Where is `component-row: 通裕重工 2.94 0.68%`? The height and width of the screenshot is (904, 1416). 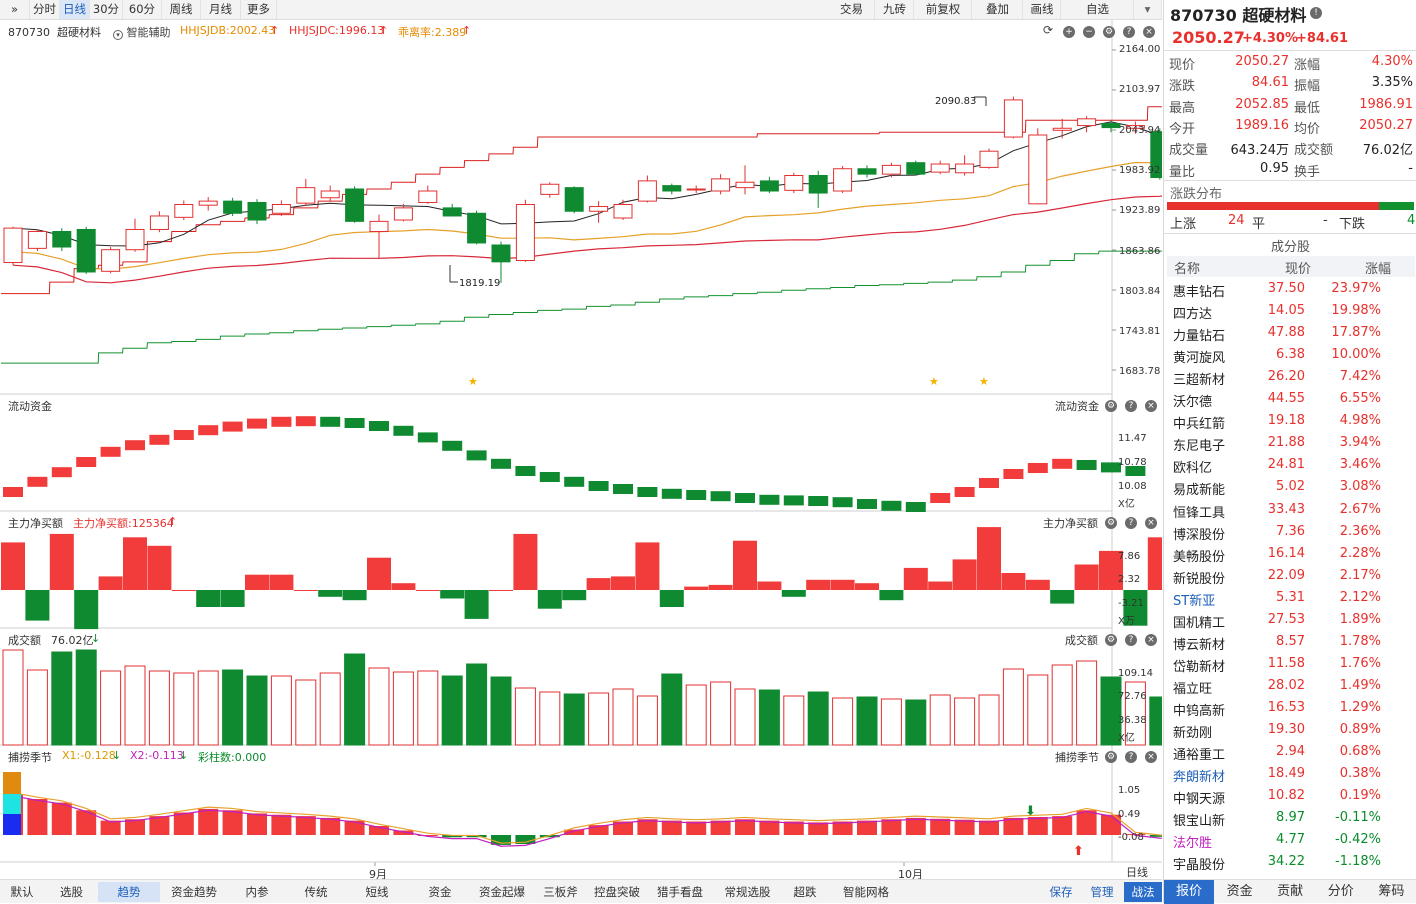 component-row: 通裕重工 2.94 0.68% is located at coordinates (1290, 752).